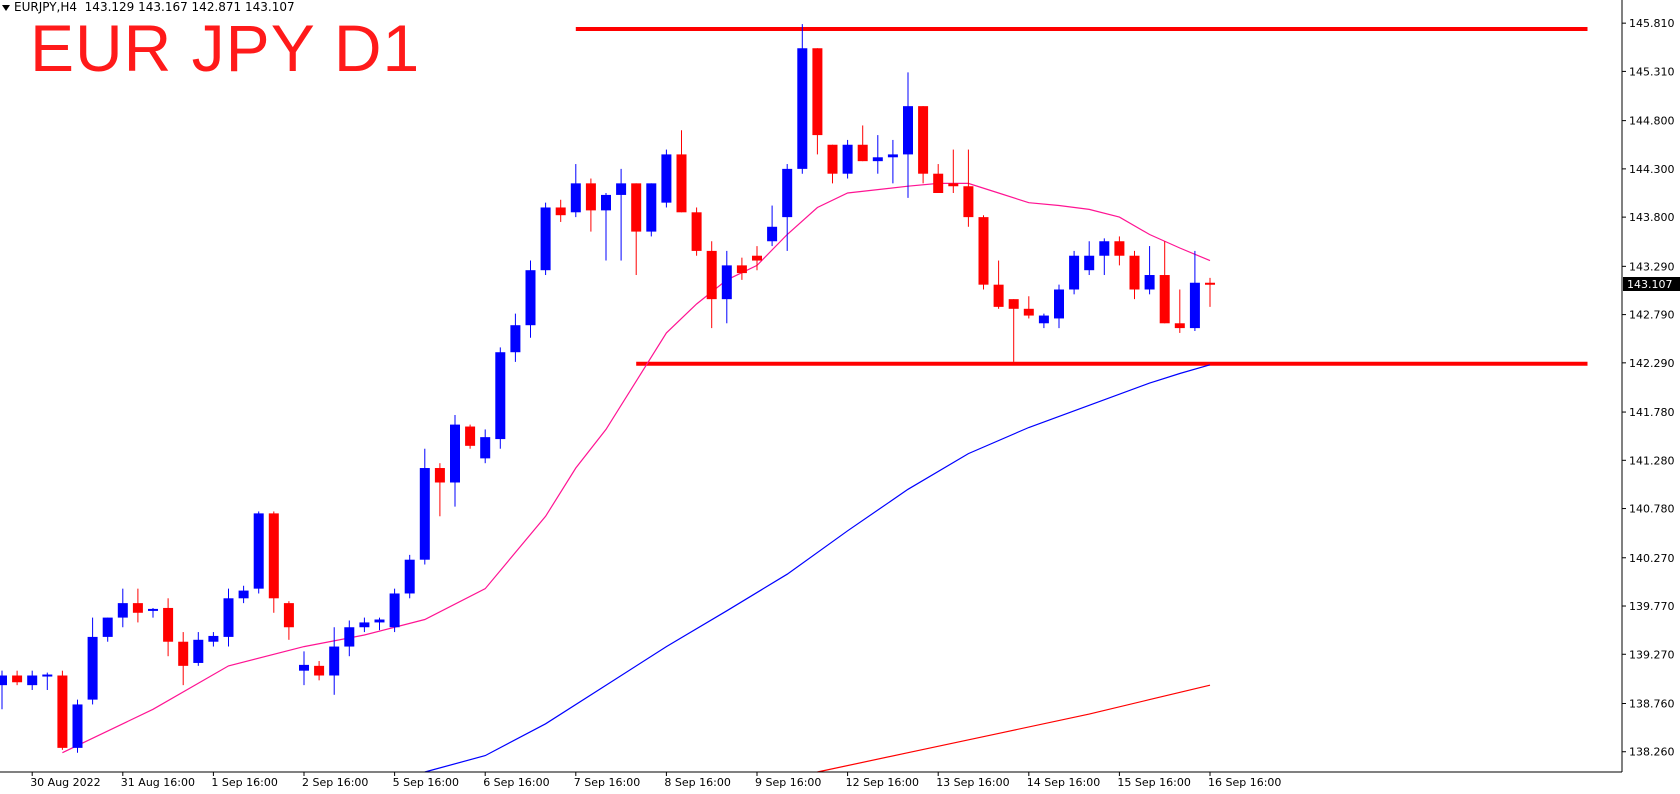  What do you see at coordinates (1244, 782) in the screenshot?
I see `x-tick-label: 16 Sep 16:00` at bounding box center [1244, 782].